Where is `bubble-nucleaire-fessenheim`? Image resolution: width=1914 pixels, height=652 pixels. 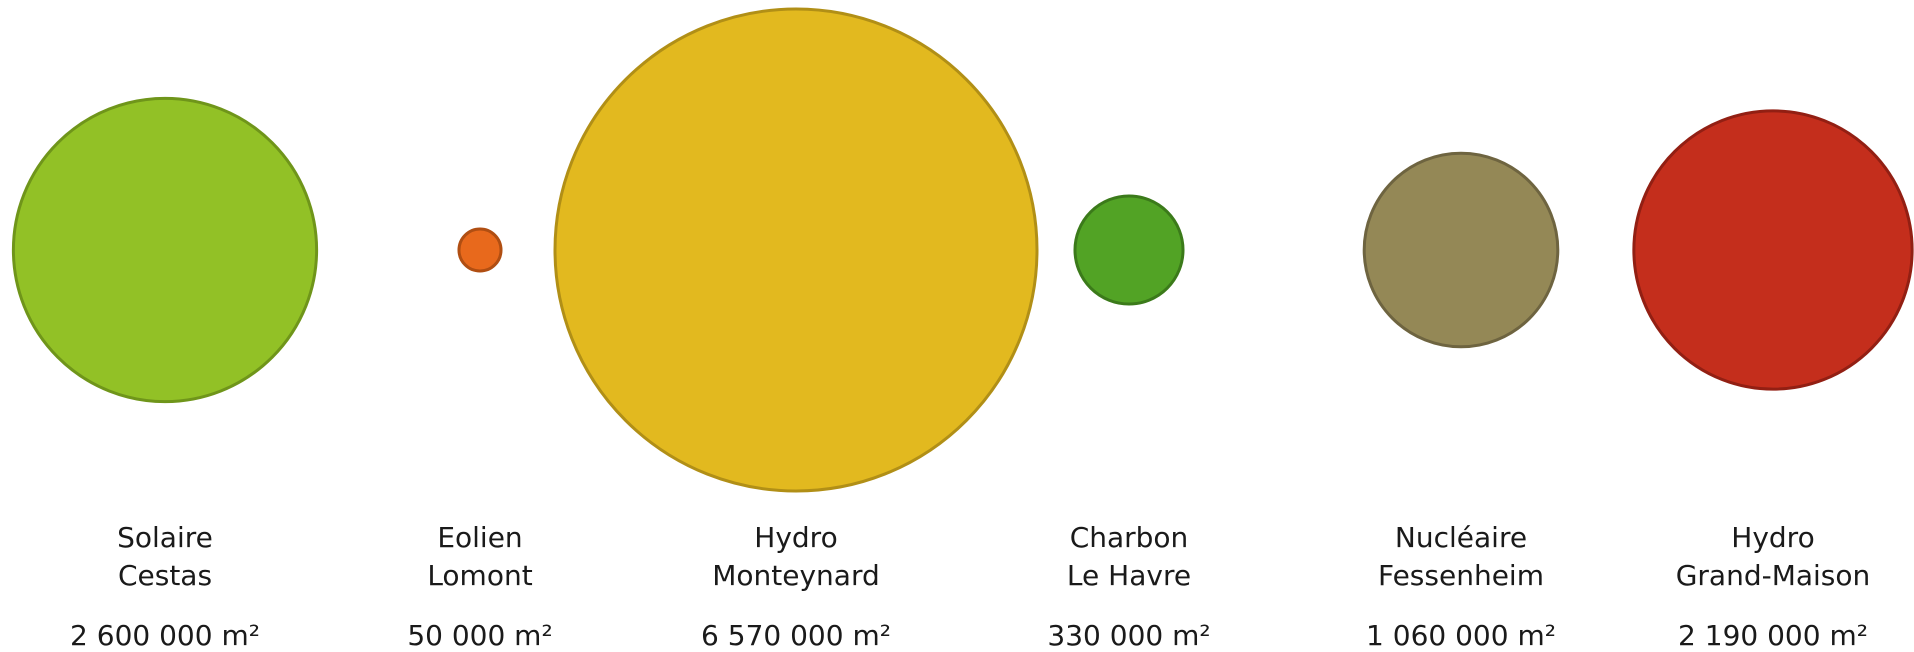 bubble-nucleaire-fessenheim is located at coordinates (1461, 250).